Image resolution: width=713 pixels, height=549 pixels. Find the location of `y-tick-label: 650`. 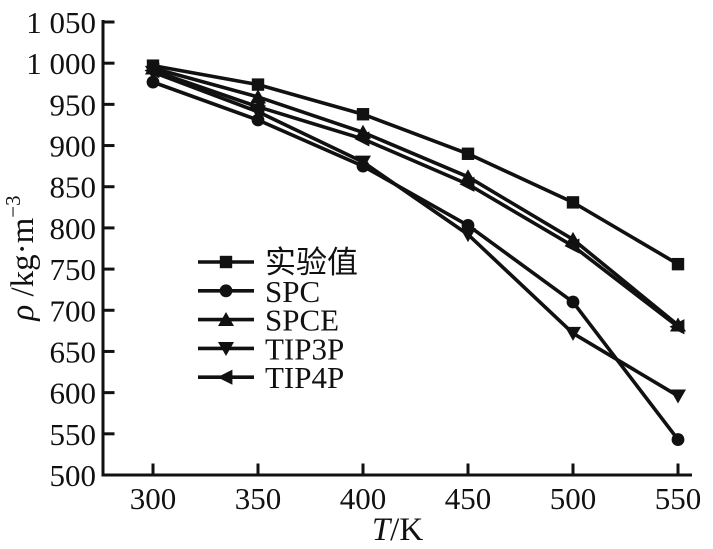

y-tick-label: 650 is located at coordinates (73, 351).